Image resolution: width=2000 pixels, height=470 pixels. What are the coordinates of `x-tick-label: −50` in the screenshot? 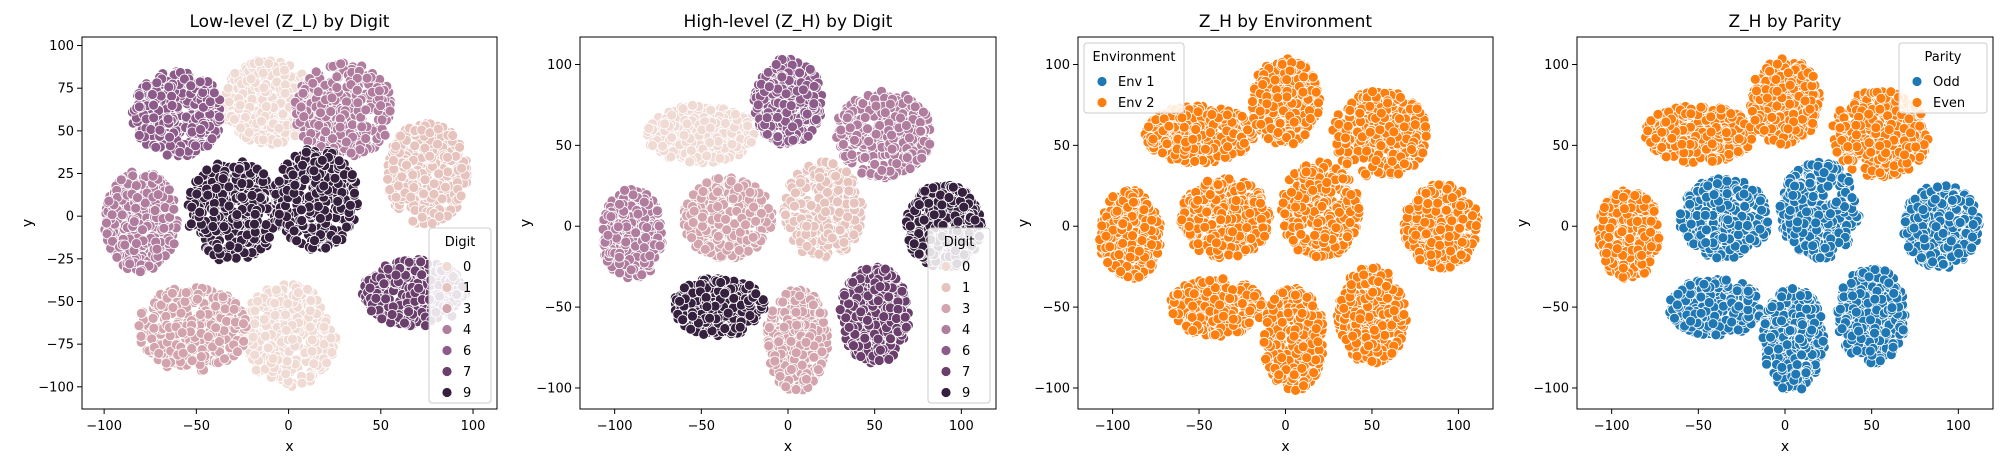 It's located at (196, 426).